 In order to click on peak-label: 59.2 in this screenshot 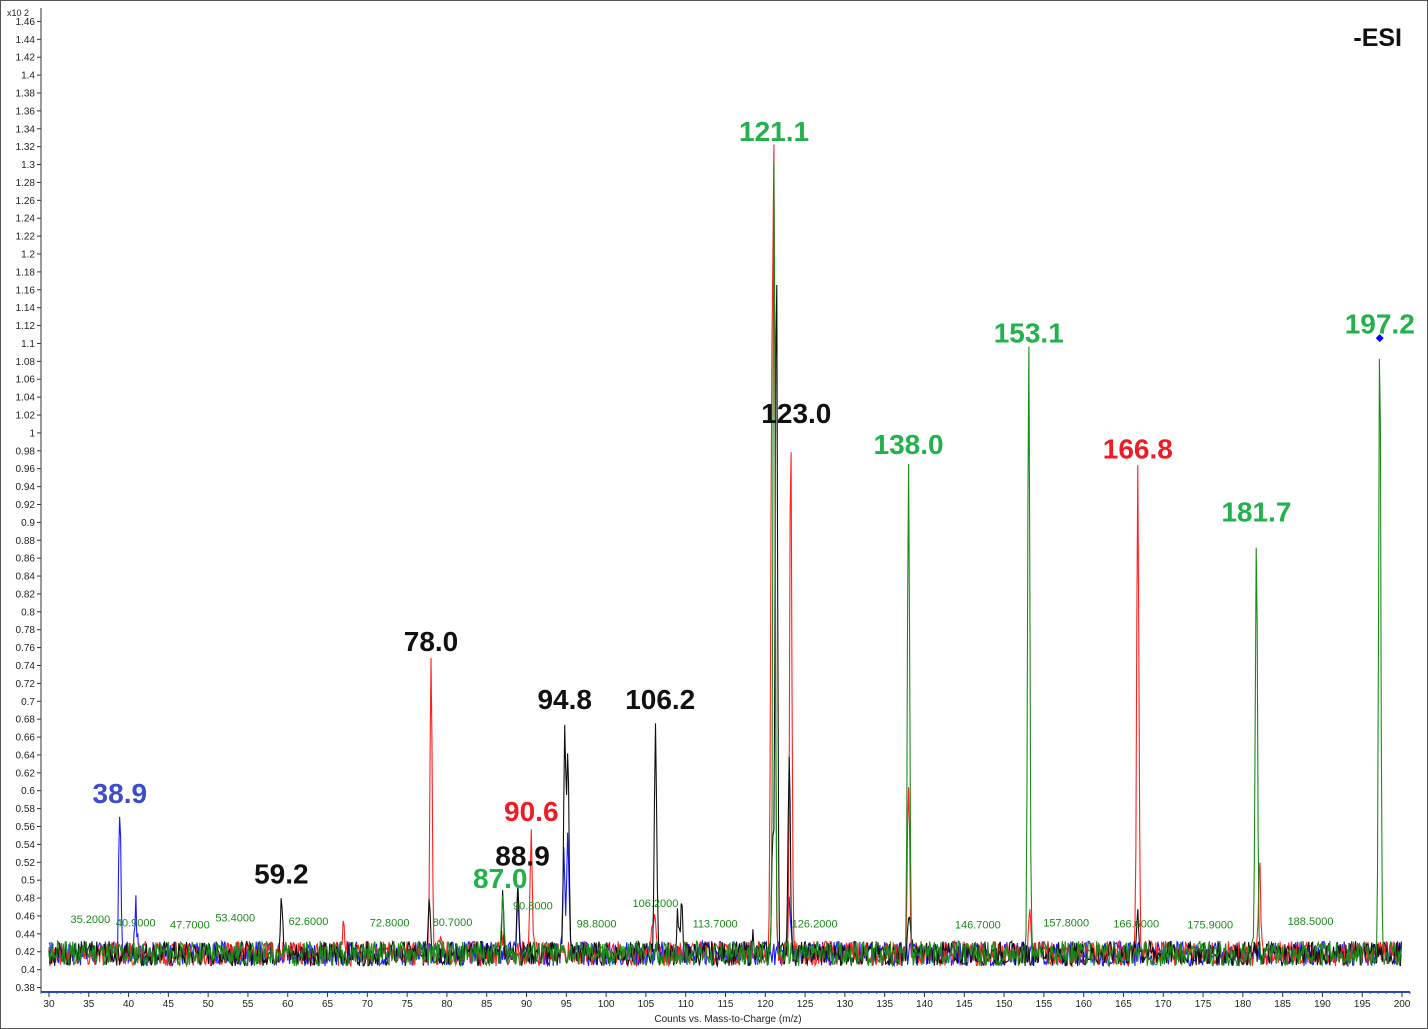, I will do `click(281, 874)`.